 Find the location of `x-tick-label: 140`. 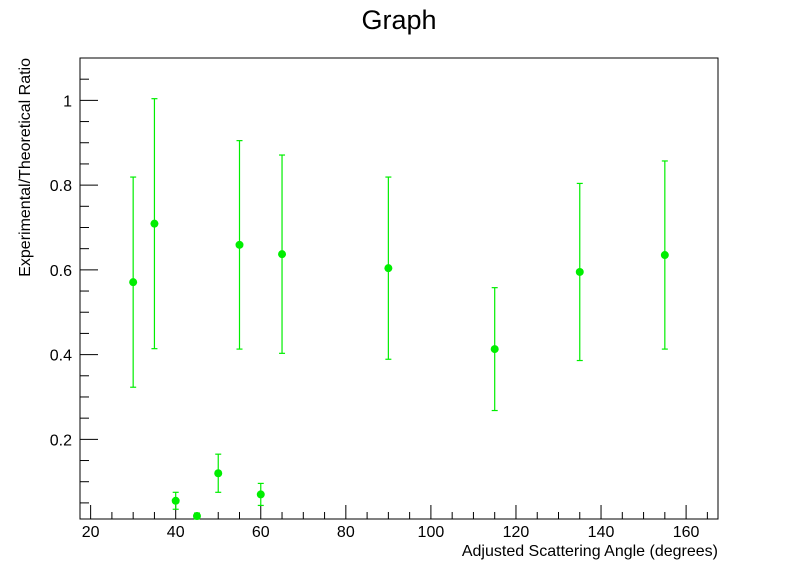

x-tick-label: 140 is located at coordinates (601, 532).